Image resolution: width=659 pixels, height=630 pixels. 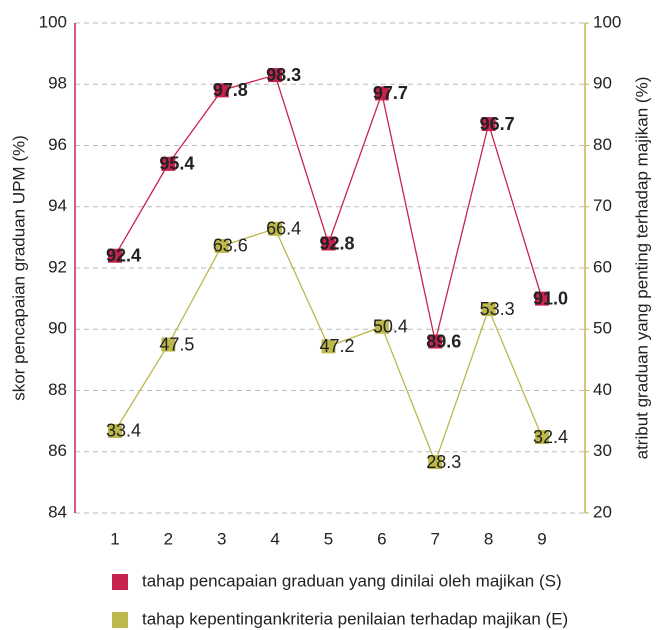 What do you see at coordinates (602, 328) in the screenshot?
I see `y2-tick-label: 50` at bounding box center [602, 328].